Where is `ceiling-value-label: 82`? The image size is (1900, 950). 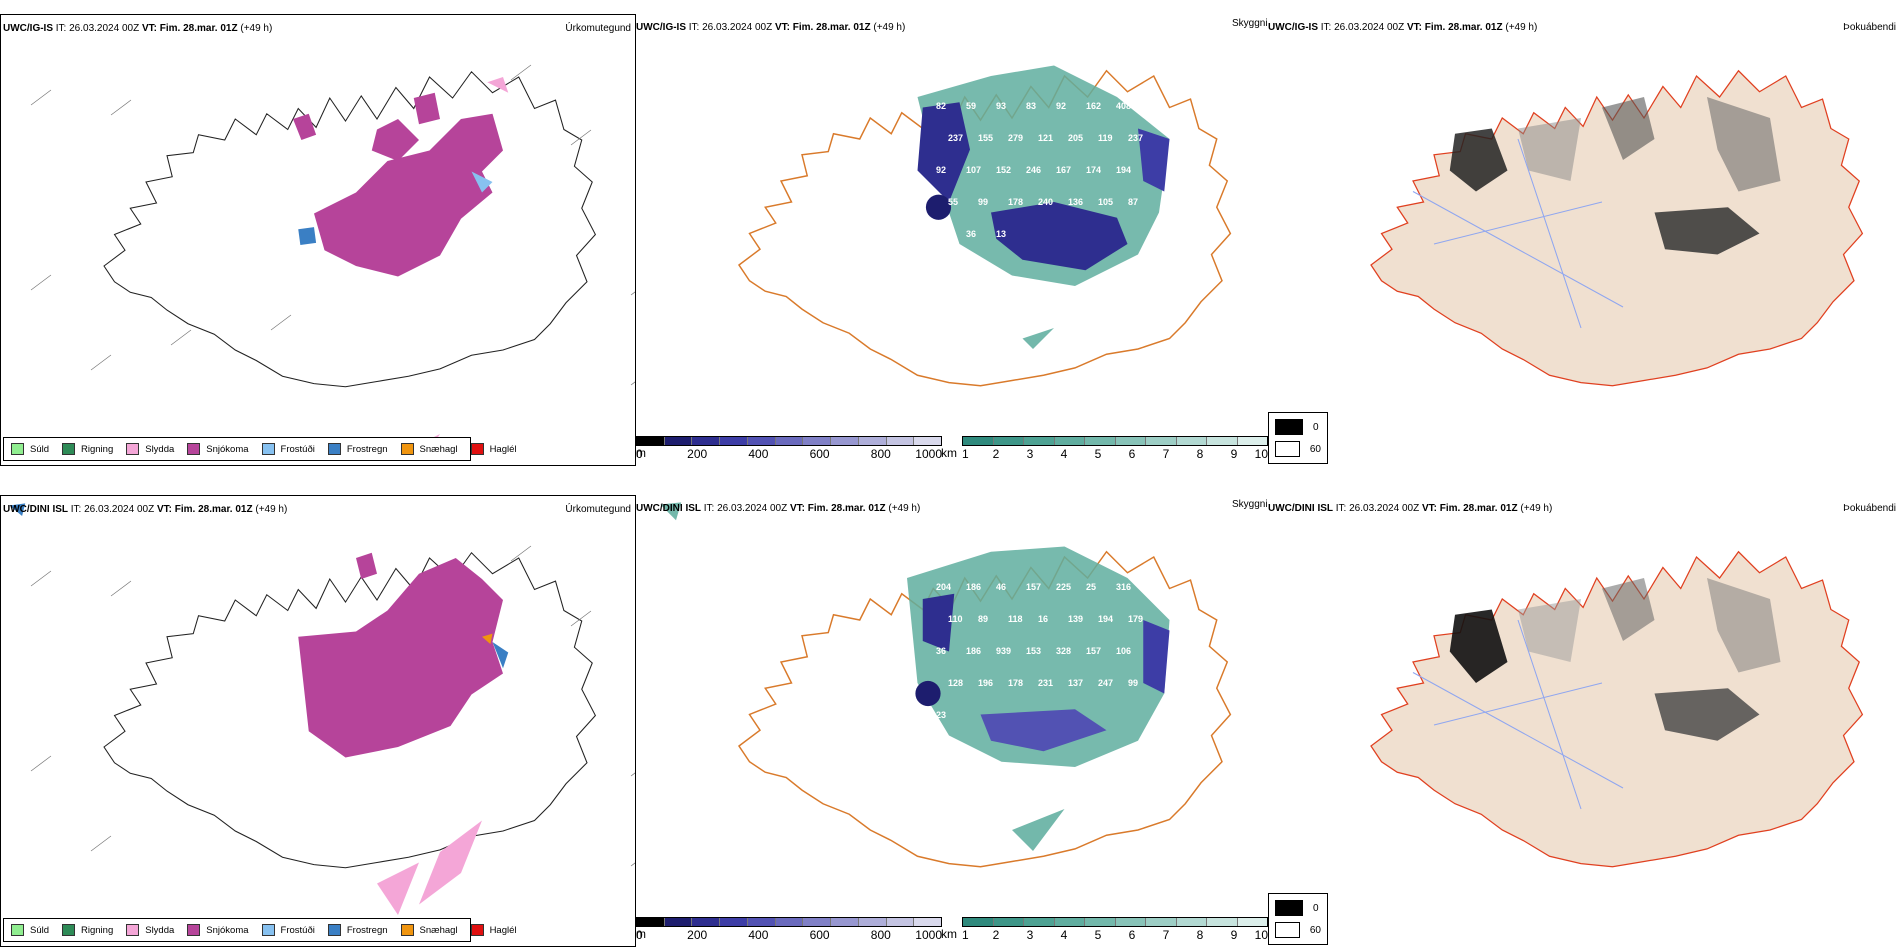
ceiling-value-label: 82 is located at coordinates (941, 106).